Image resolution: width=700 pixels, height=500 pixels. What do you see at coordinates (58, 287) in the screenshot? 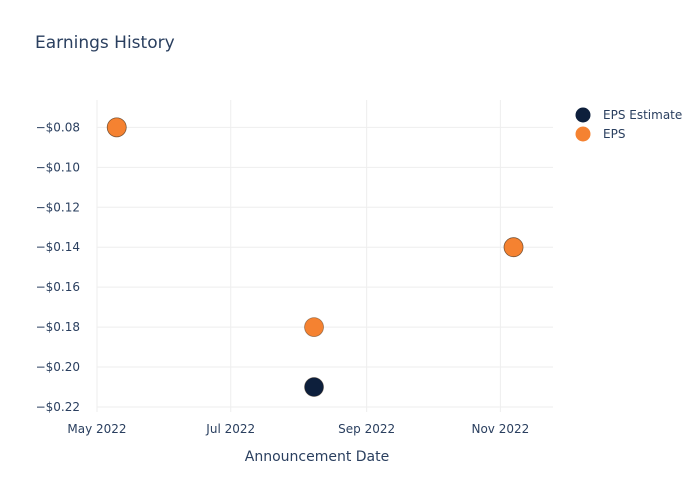
I see `y-tick-label: −$0.16` at bounding box center [58, 287].